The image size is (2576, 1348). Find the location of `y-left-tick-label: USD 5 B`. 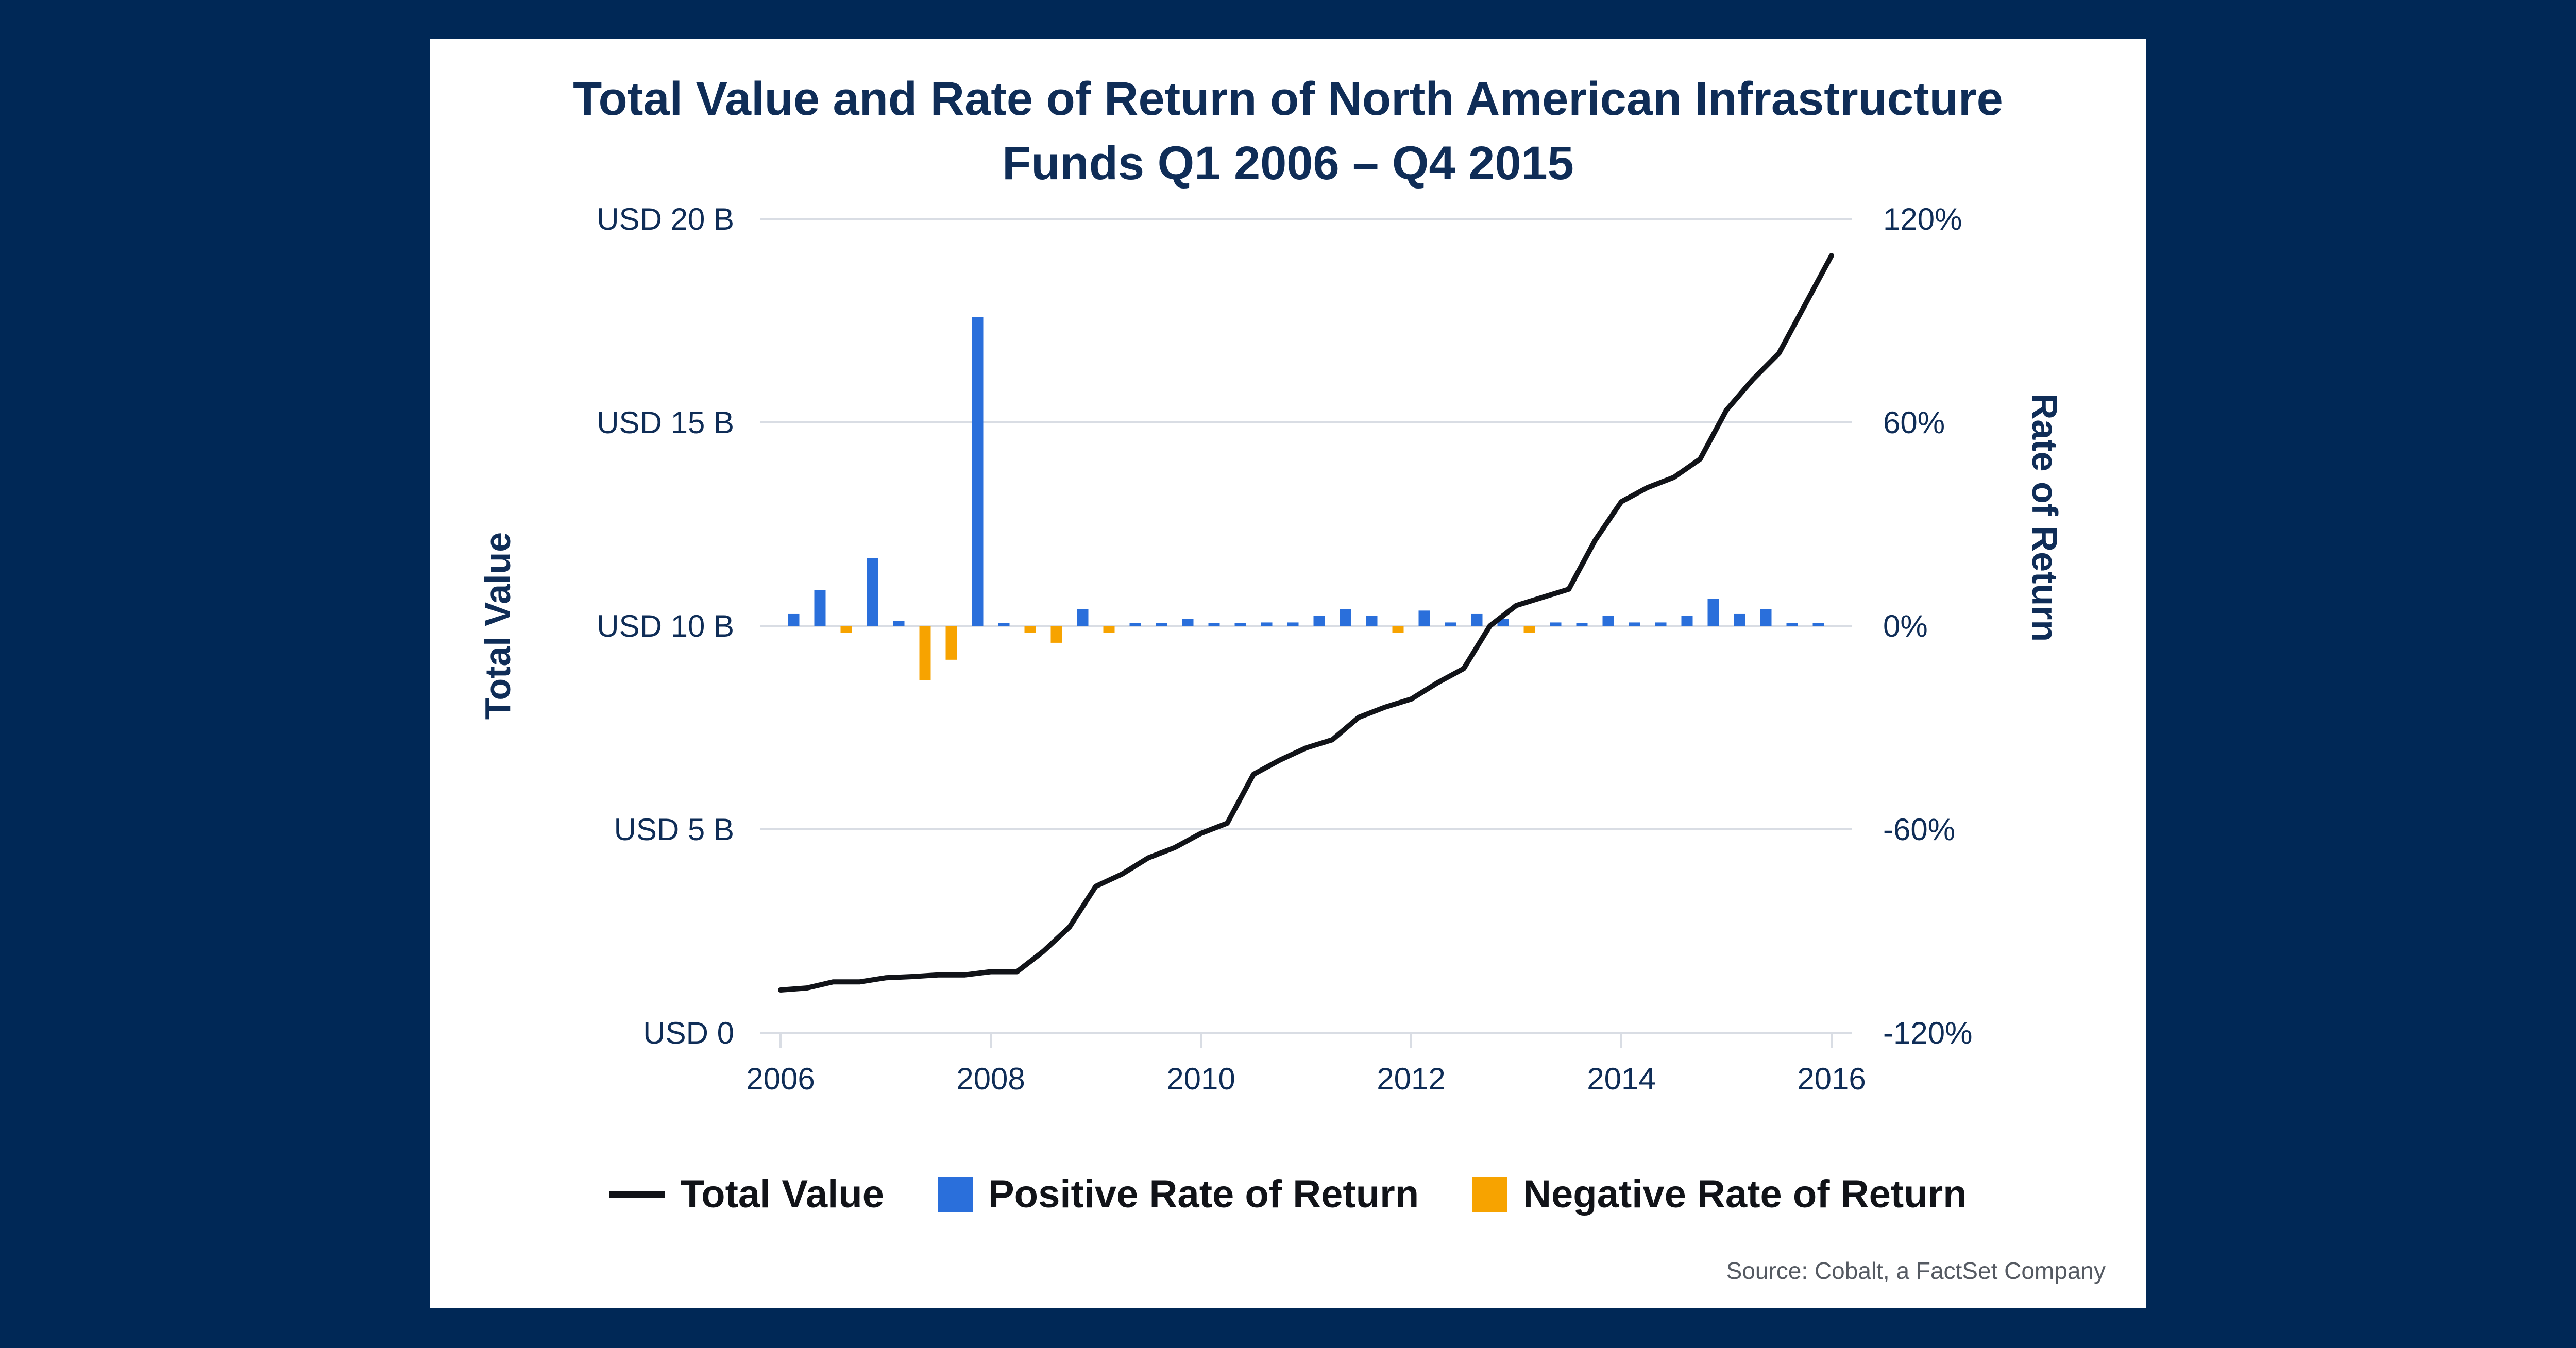

y-left-tick-label: USD 5 B is located at coordinates (674, 829).